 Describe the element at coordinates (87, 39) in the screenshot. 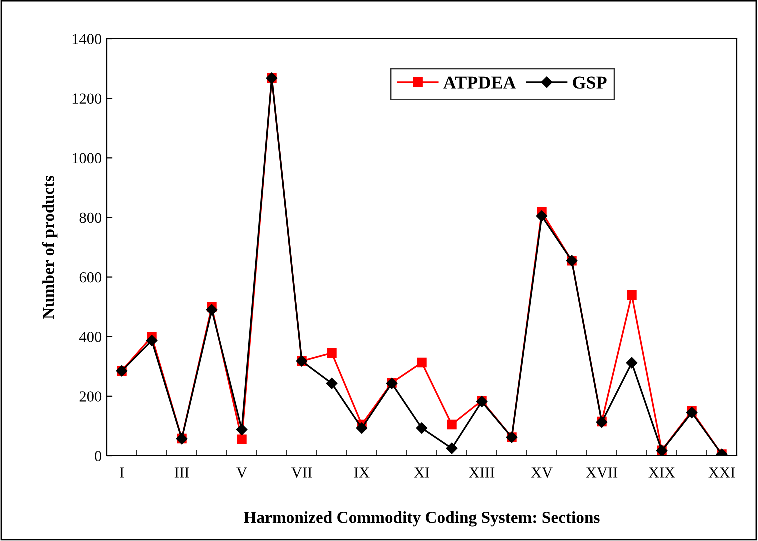

I see `y-tick-label: 1400` at that location.